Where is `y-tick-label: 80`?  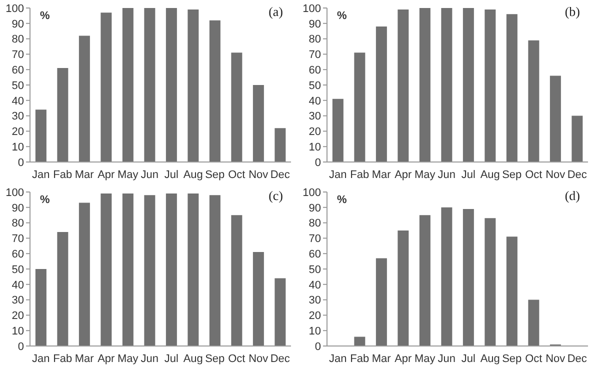
y-tick-label: 80 is located at coordinates (18, 224).